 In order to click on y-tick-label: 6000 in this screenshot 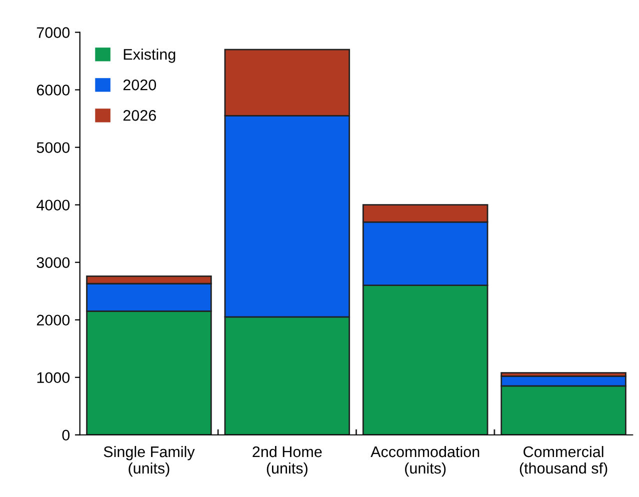, I will do `click(53, 90)`.